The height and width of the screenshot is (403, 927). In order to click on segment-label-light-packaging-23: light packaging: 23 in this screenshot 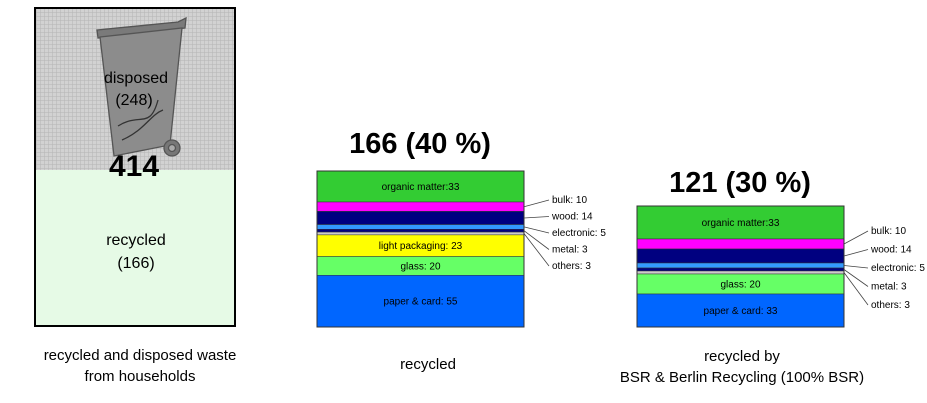, I will do `click(421, 246)`.